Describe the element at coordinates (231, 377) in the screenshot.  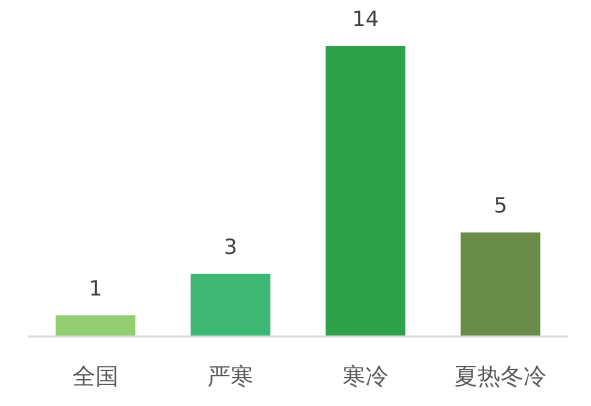
I see `x-tick-label: 严寒` at that location.